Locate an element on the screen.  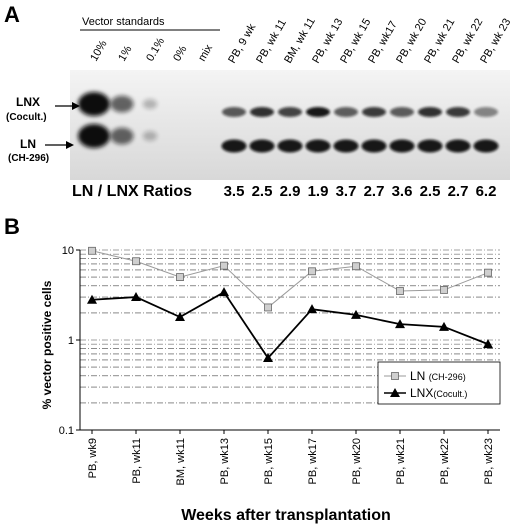
legend-marker-ln is located at coordinates (395, 376).